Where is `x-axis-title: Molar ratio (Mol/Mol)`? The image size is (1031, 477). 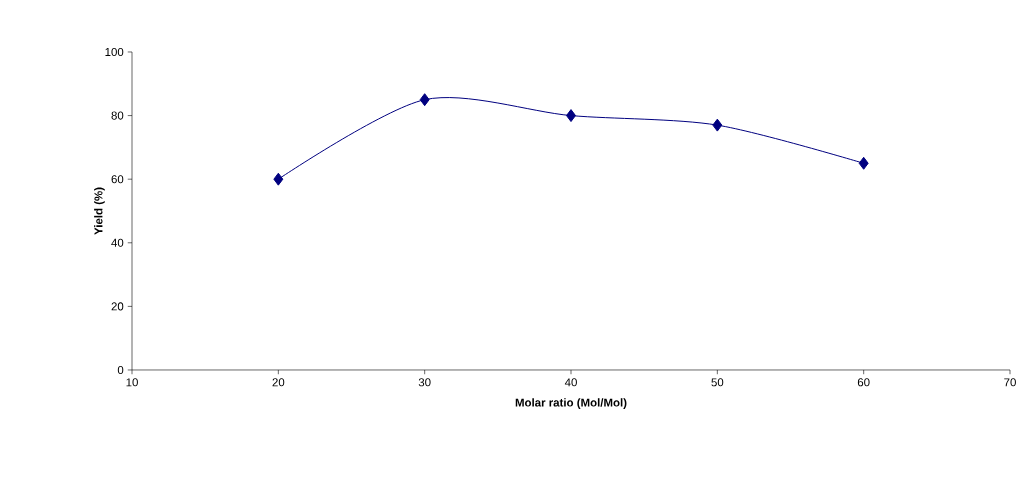 x-axis-title: Molar ratio (Mol/Mol) is located at coordinates (571, 403).